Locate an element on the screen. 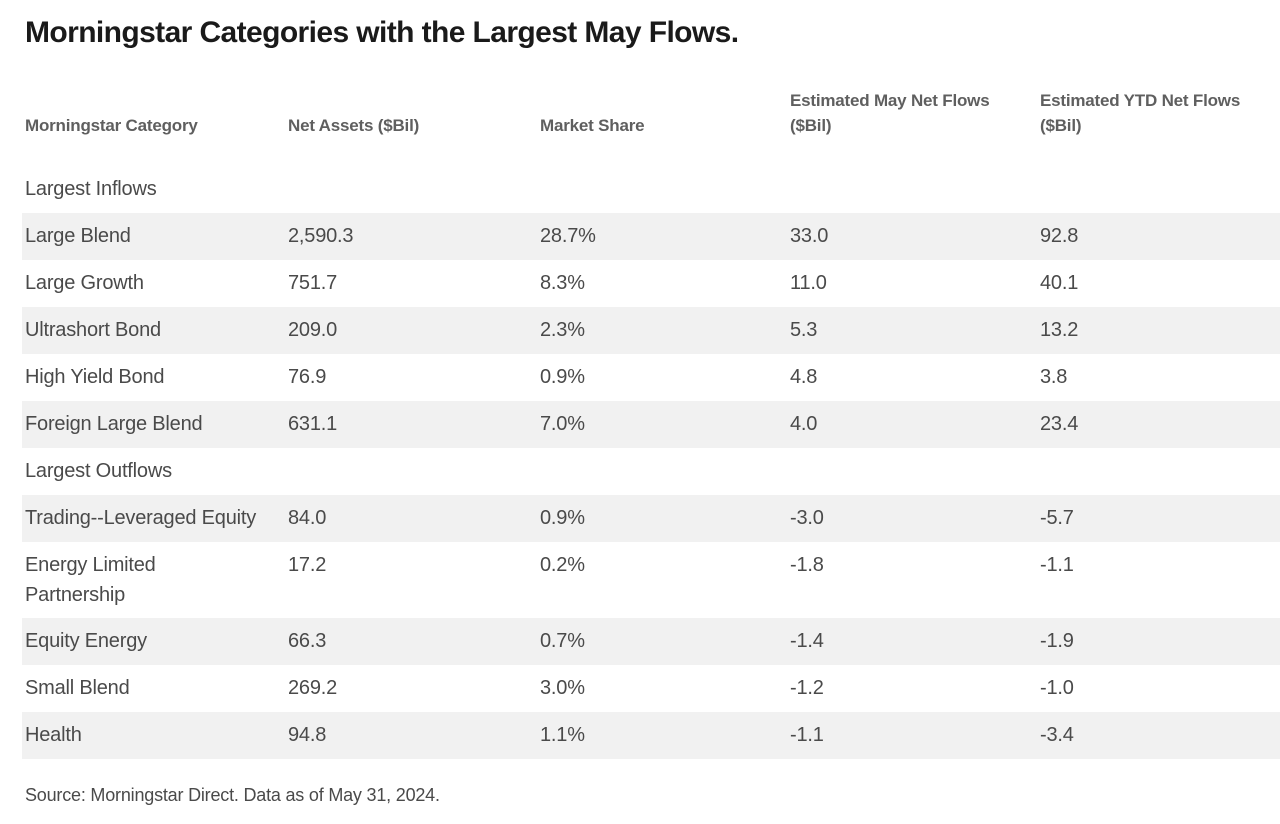 The image size is (1280, 824). cell-net-assets: 66.3 is located at coordinates (307, 641).